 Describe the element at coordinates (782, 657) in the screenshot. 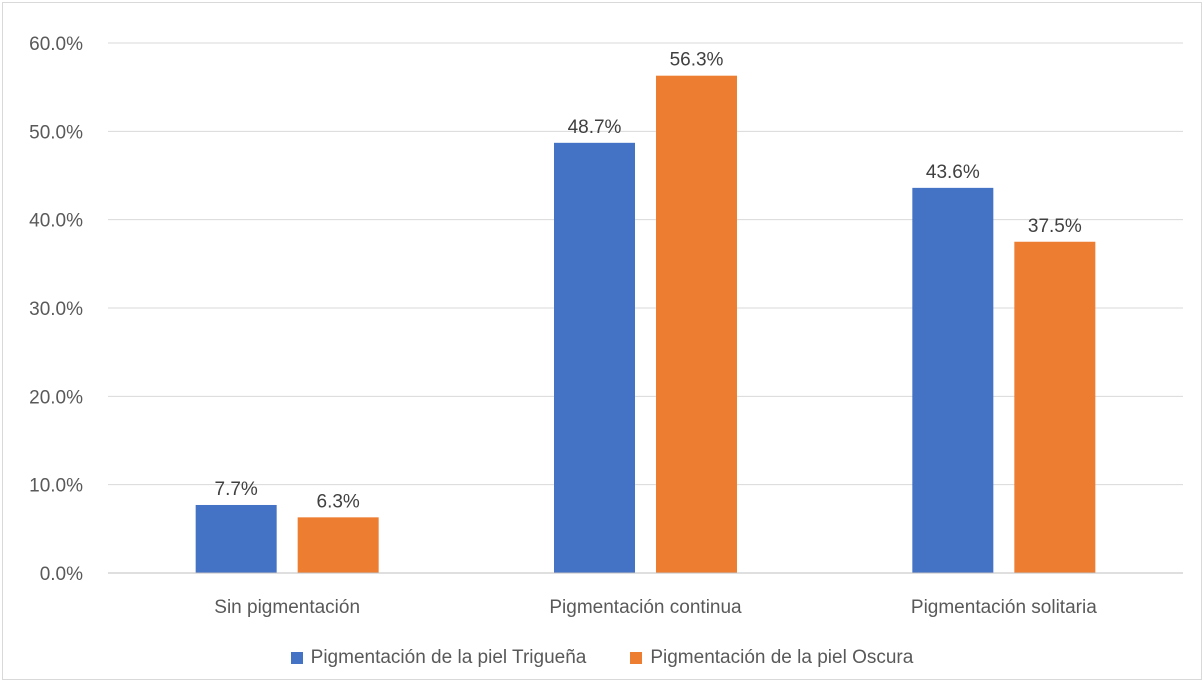

I see `legend-label-series-2: Pigmentación de la piel Oscura` at that location.